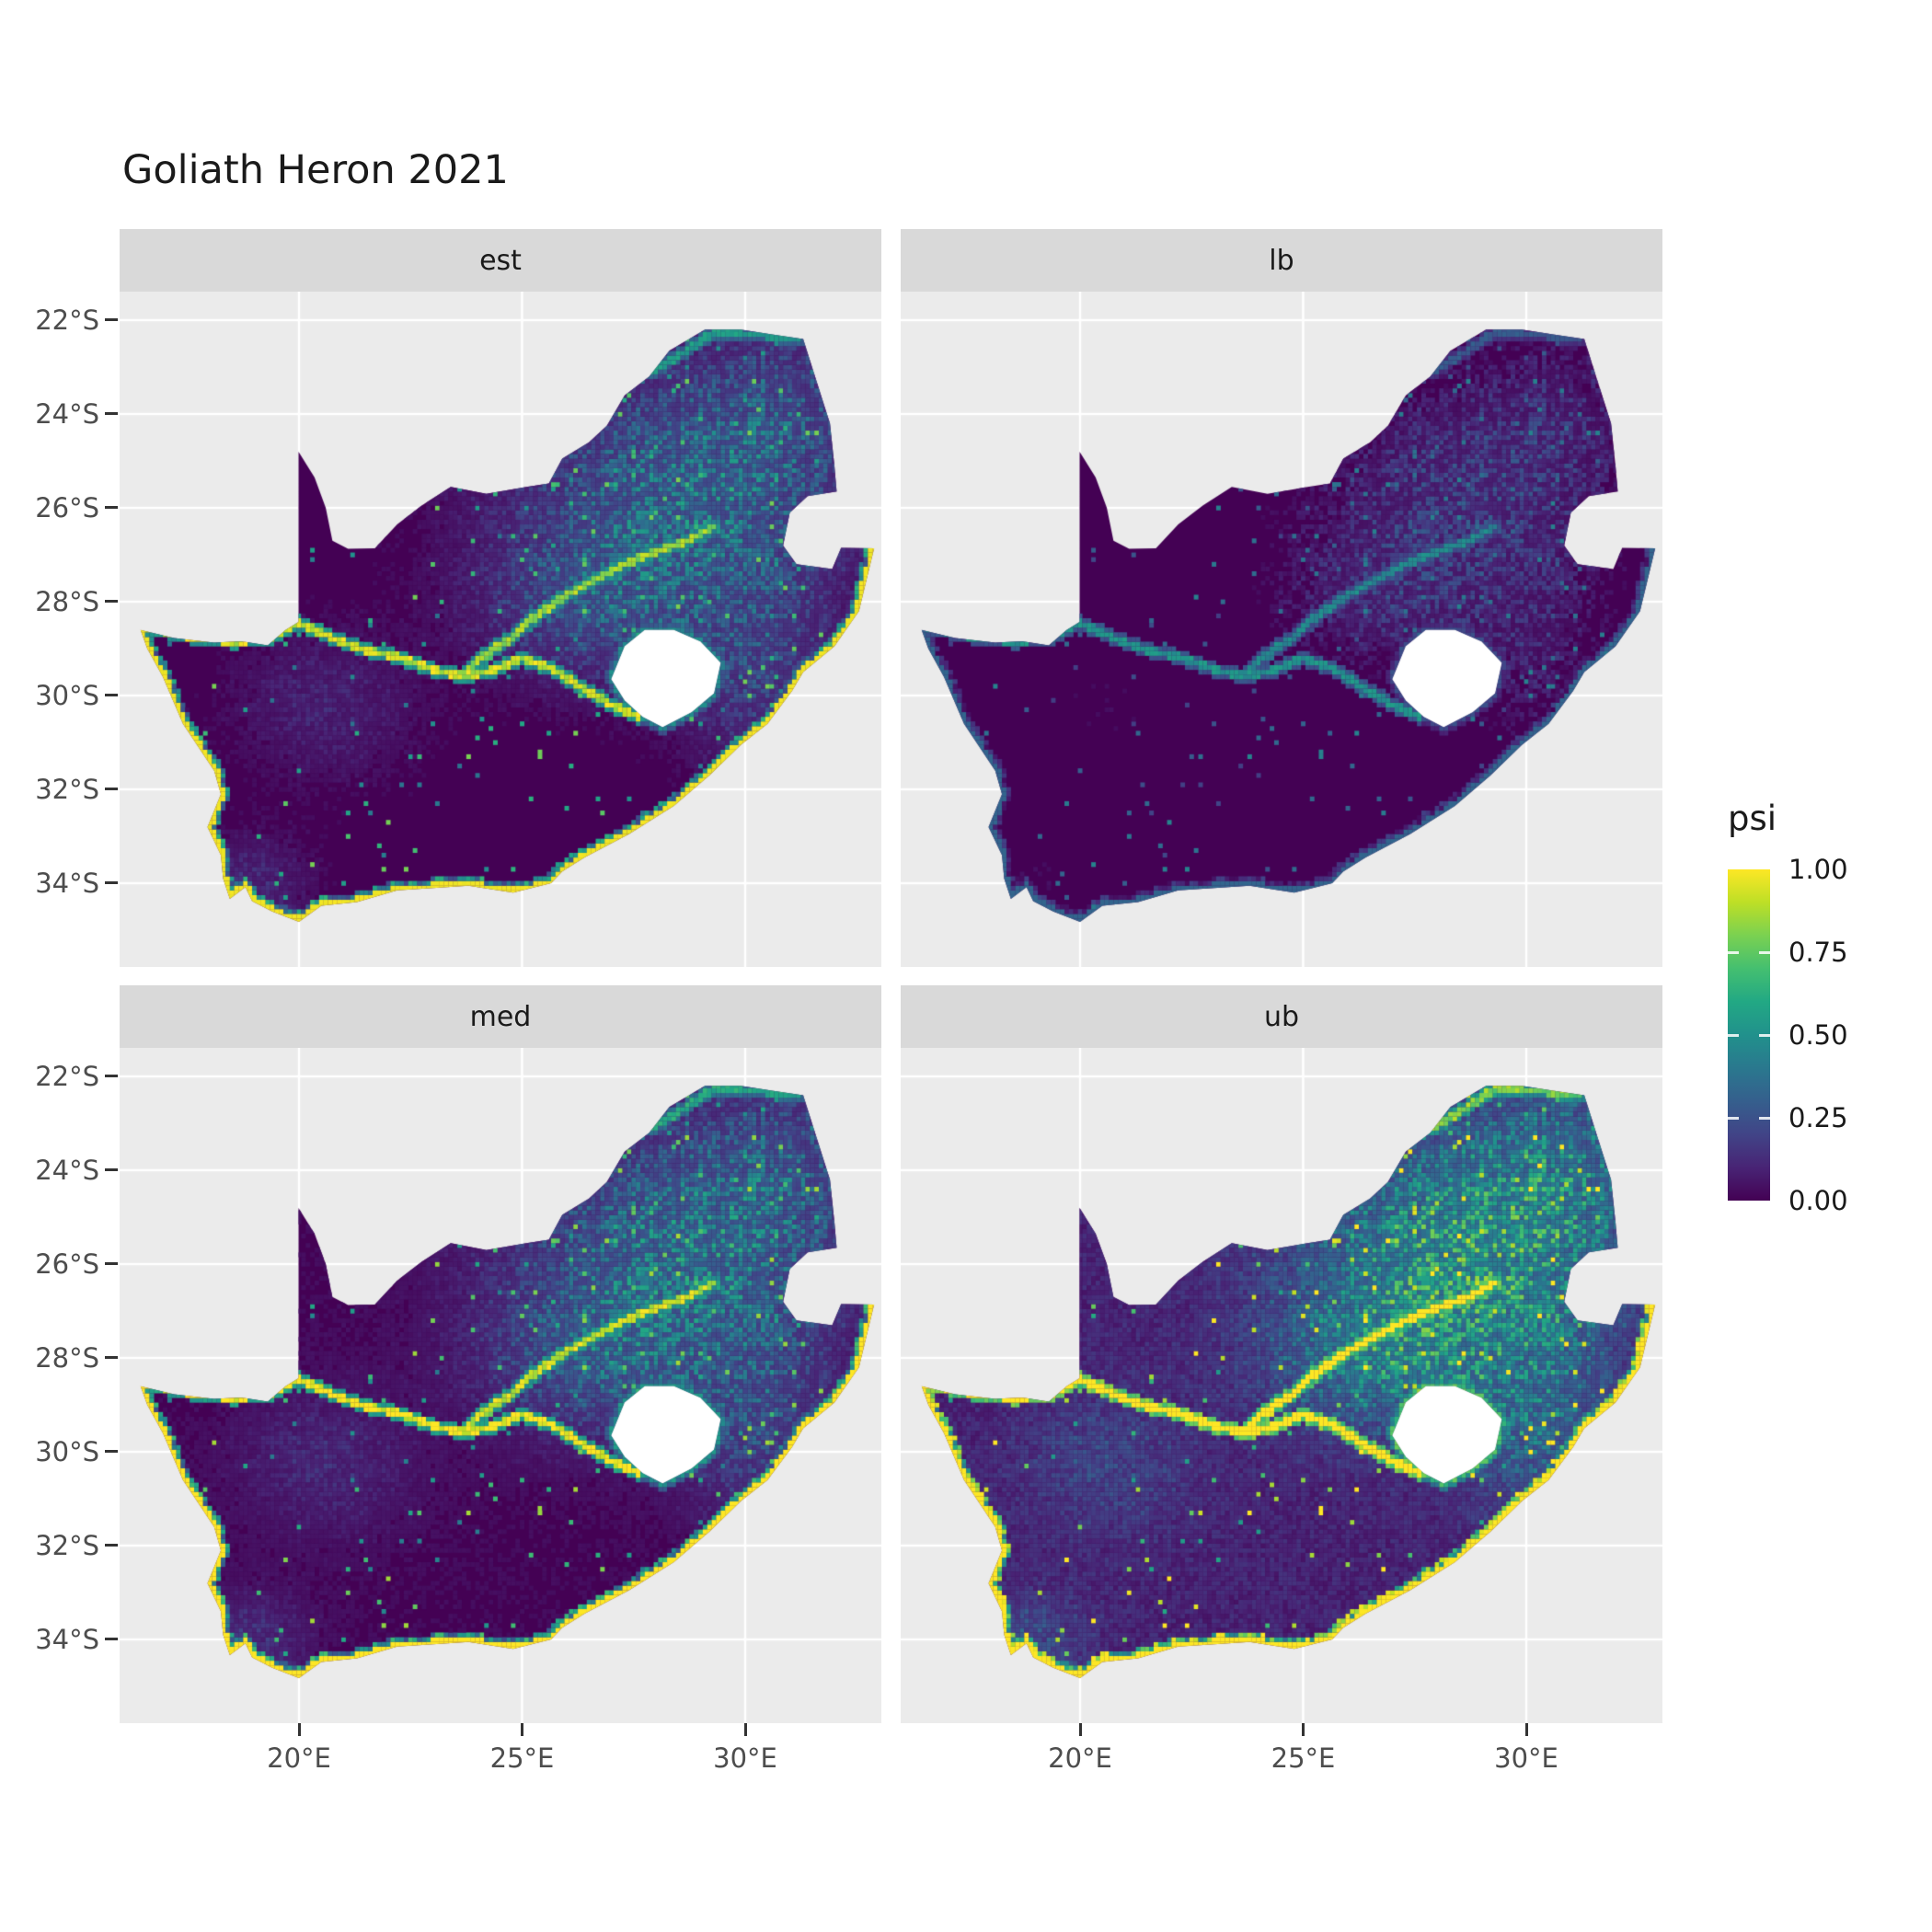  I want to click on facet-strip-med: med, so click(500, 1016).